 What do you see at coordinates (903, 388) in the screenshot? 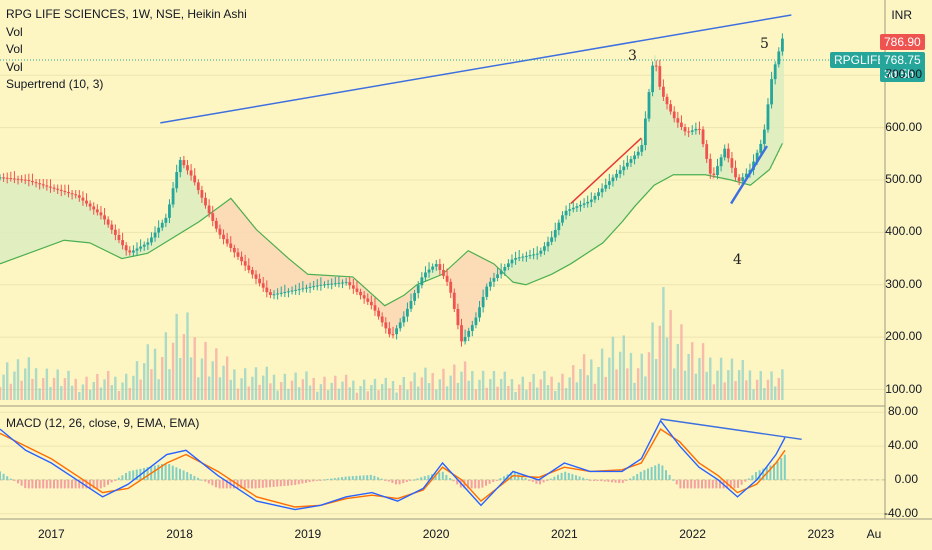
I see `price-tick-label: 100.00` at bounding box center [903, 388].